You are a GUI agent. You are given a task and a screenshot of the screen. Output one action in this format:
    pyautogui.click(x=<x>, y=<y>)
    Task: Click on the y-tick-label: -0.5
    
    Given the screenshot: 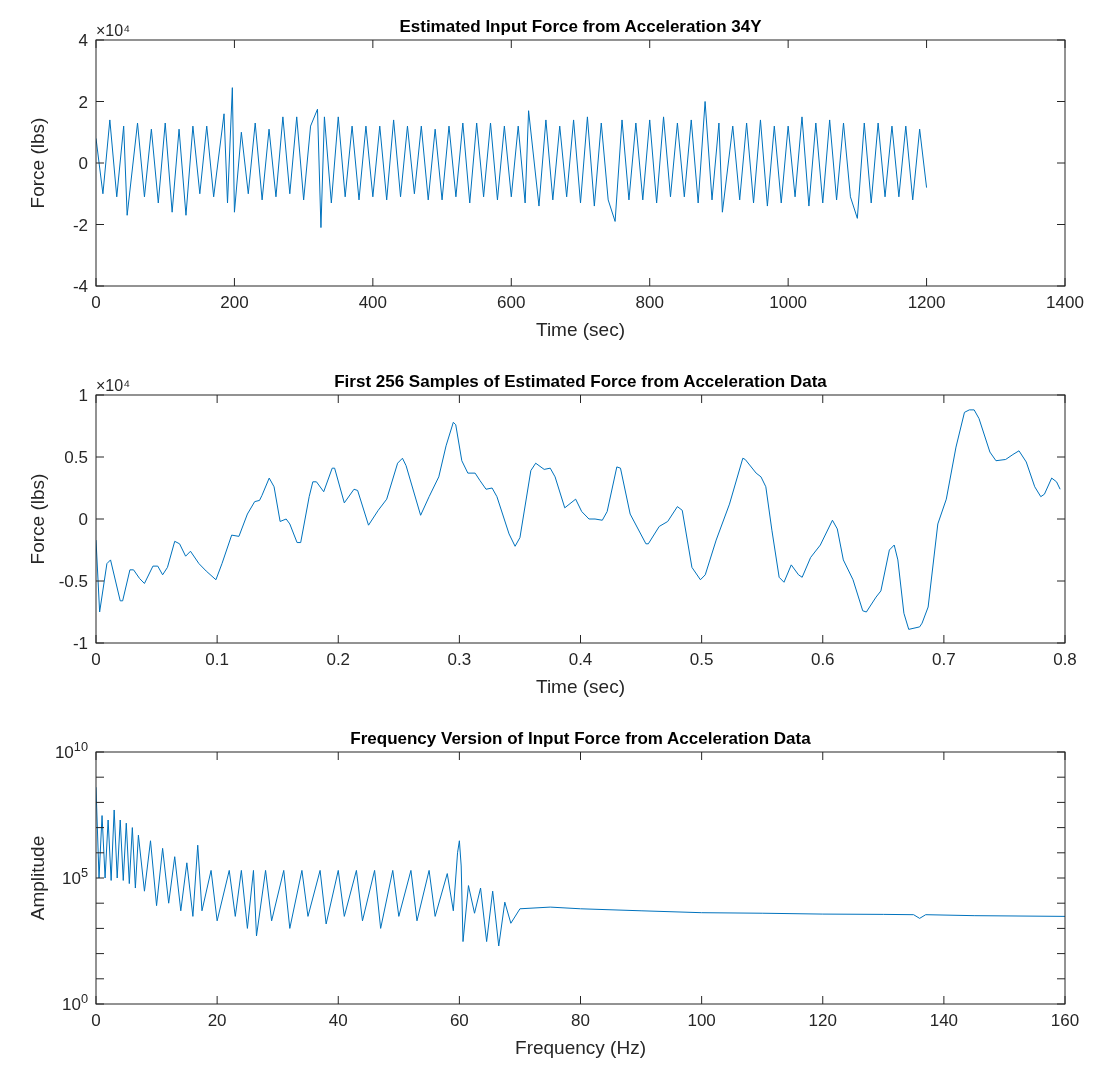 What is the action you would take?
    pyautogui.click(x=73, y=581)
    